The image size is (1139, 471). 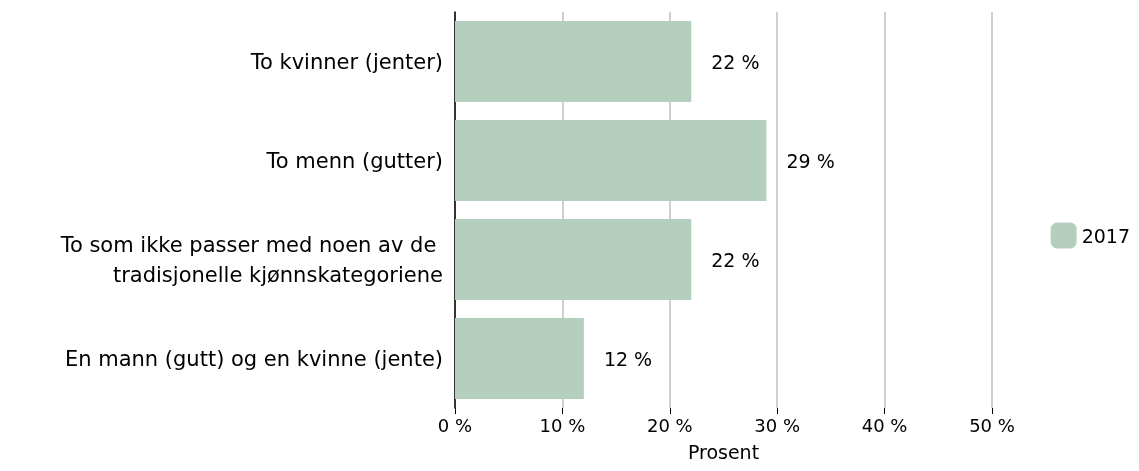 What do you see at coordinates (723, 451) in the screenshot?
I see `x-axis-title: Prosent` at bounding box center [723, 451].